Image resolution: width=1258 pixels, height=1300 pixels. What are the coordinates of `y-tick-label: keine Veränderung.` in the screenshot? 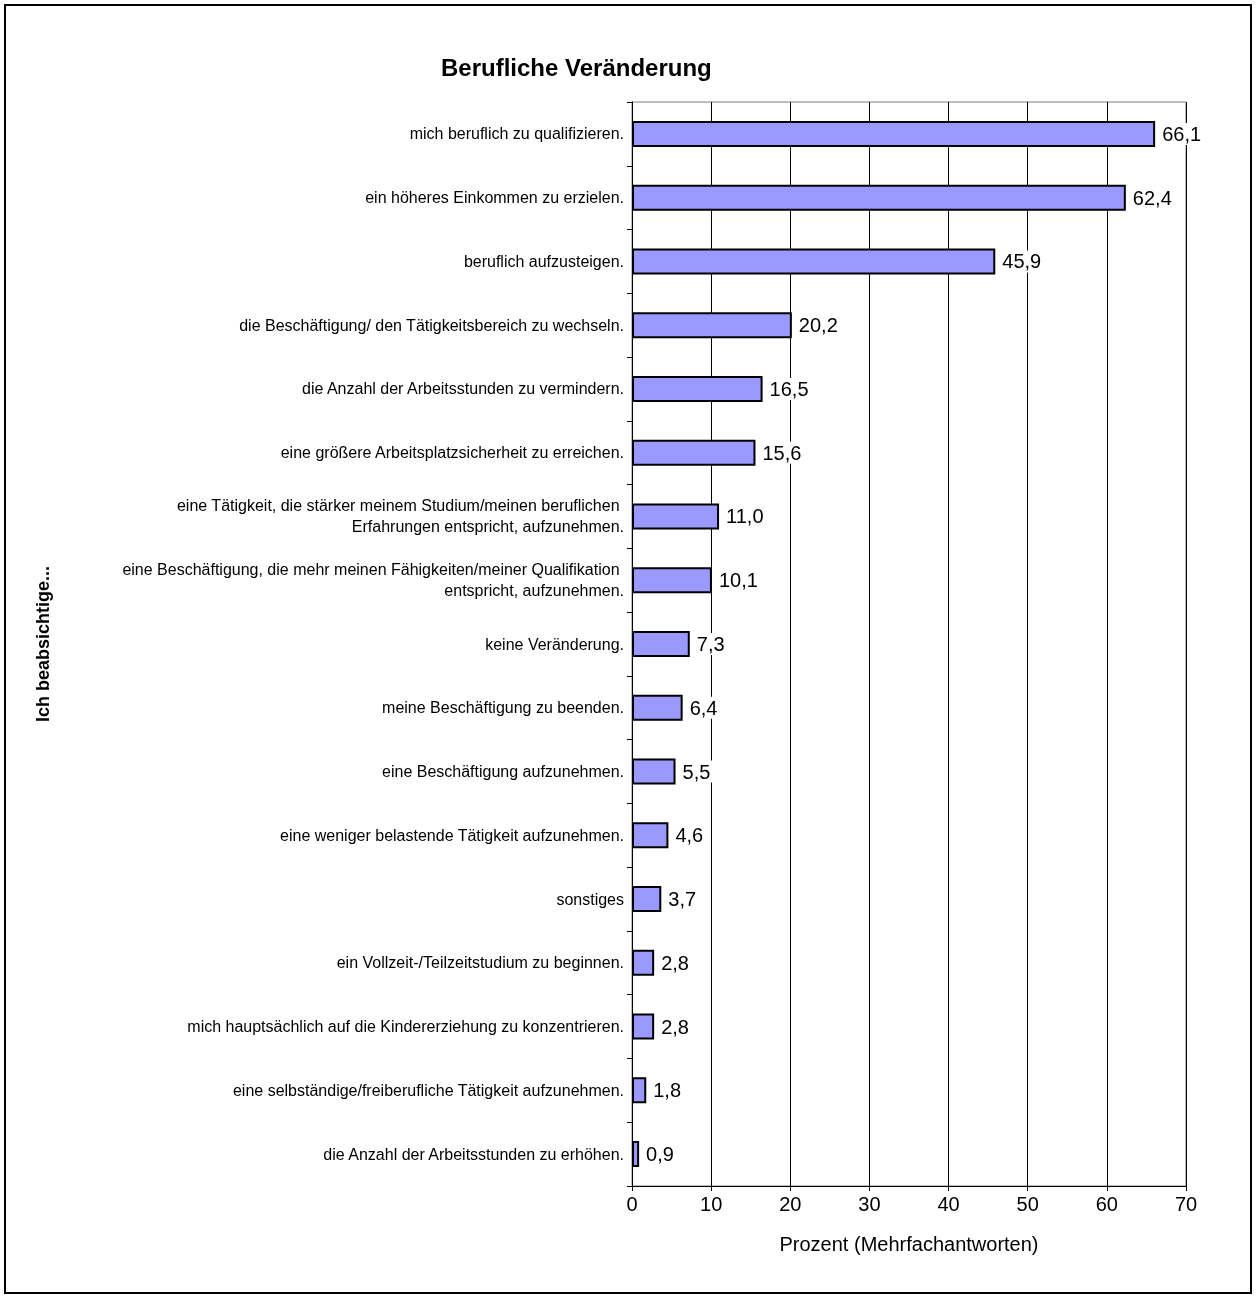 It's located at (554, 644).